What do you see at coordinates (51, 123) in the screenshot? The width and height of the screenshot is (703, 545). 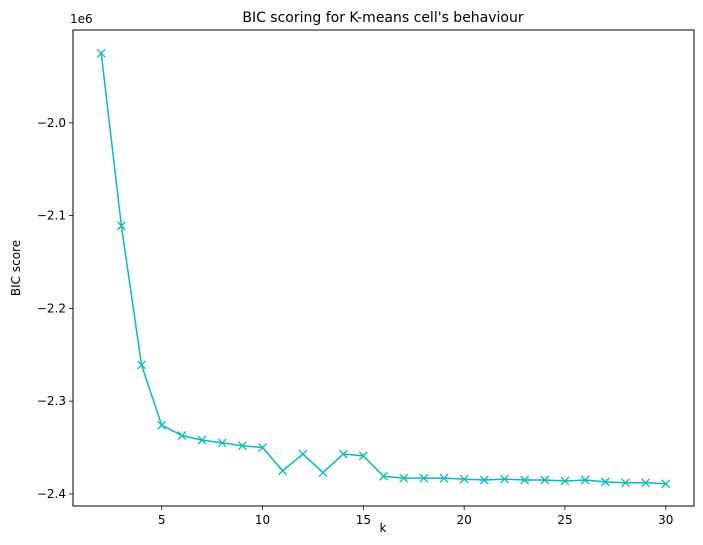 I see `y-tick-label: −2.0` at bounding box center [51, 123].